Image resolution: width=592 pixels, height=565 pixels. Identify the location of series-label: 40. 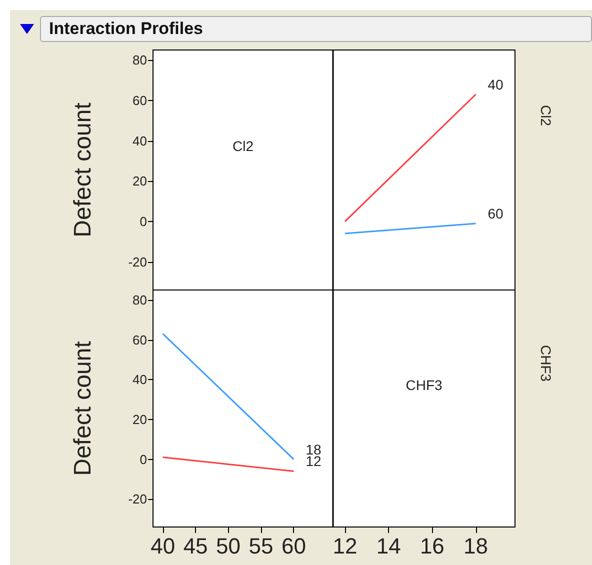
(496, 84).